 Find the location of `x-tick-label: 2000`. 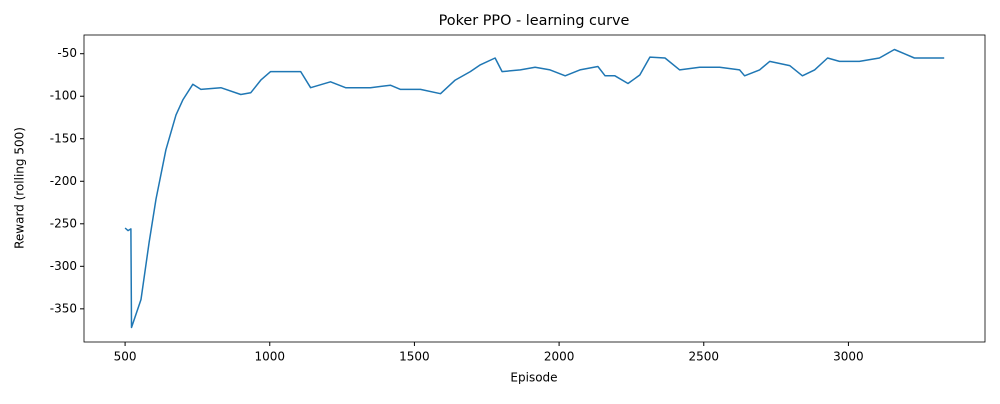

x-tick-label: 2000 is located at coordinates (559, 357).